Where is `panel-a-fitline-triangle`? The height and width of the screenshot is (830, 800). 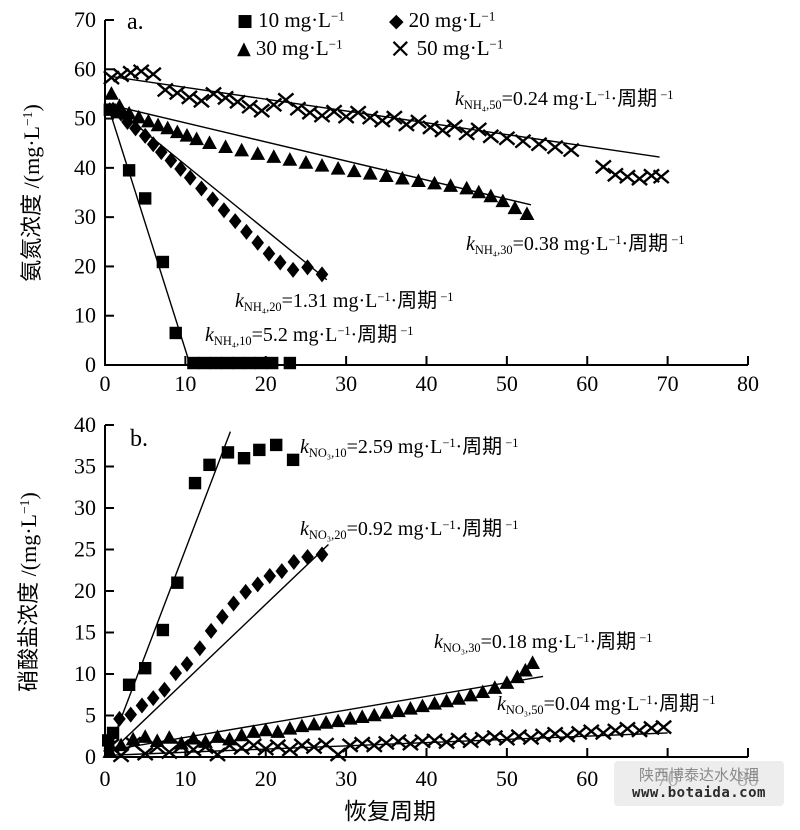 panel-a-fitline-triangle is located at coordinates (318, 154).